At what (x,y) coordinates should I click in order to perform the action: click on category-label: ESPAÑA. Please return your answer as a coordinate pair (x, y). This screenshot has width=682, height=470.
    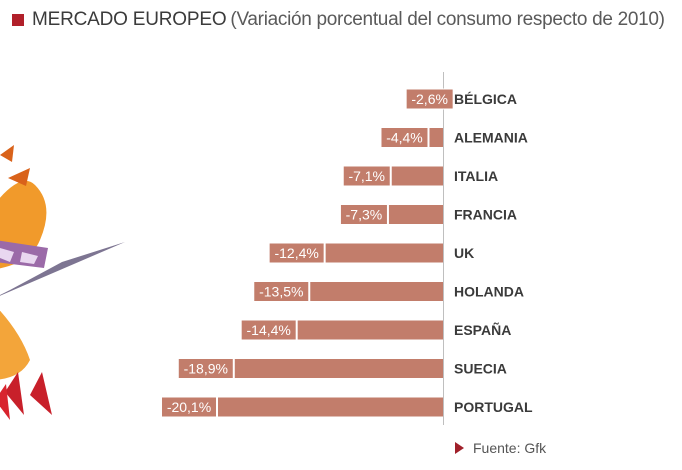
    Looking at the image, I should click on (482, 329).